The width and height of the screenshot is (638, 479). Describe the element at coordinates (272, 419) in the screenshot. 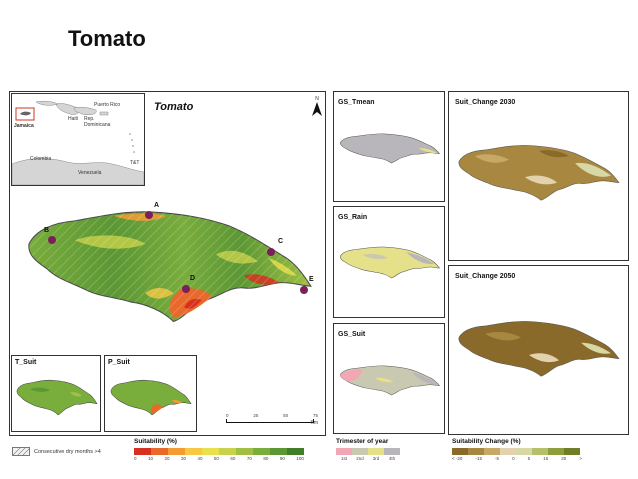

I see `scale-bar: 0 25 50 75 Km` at that location.